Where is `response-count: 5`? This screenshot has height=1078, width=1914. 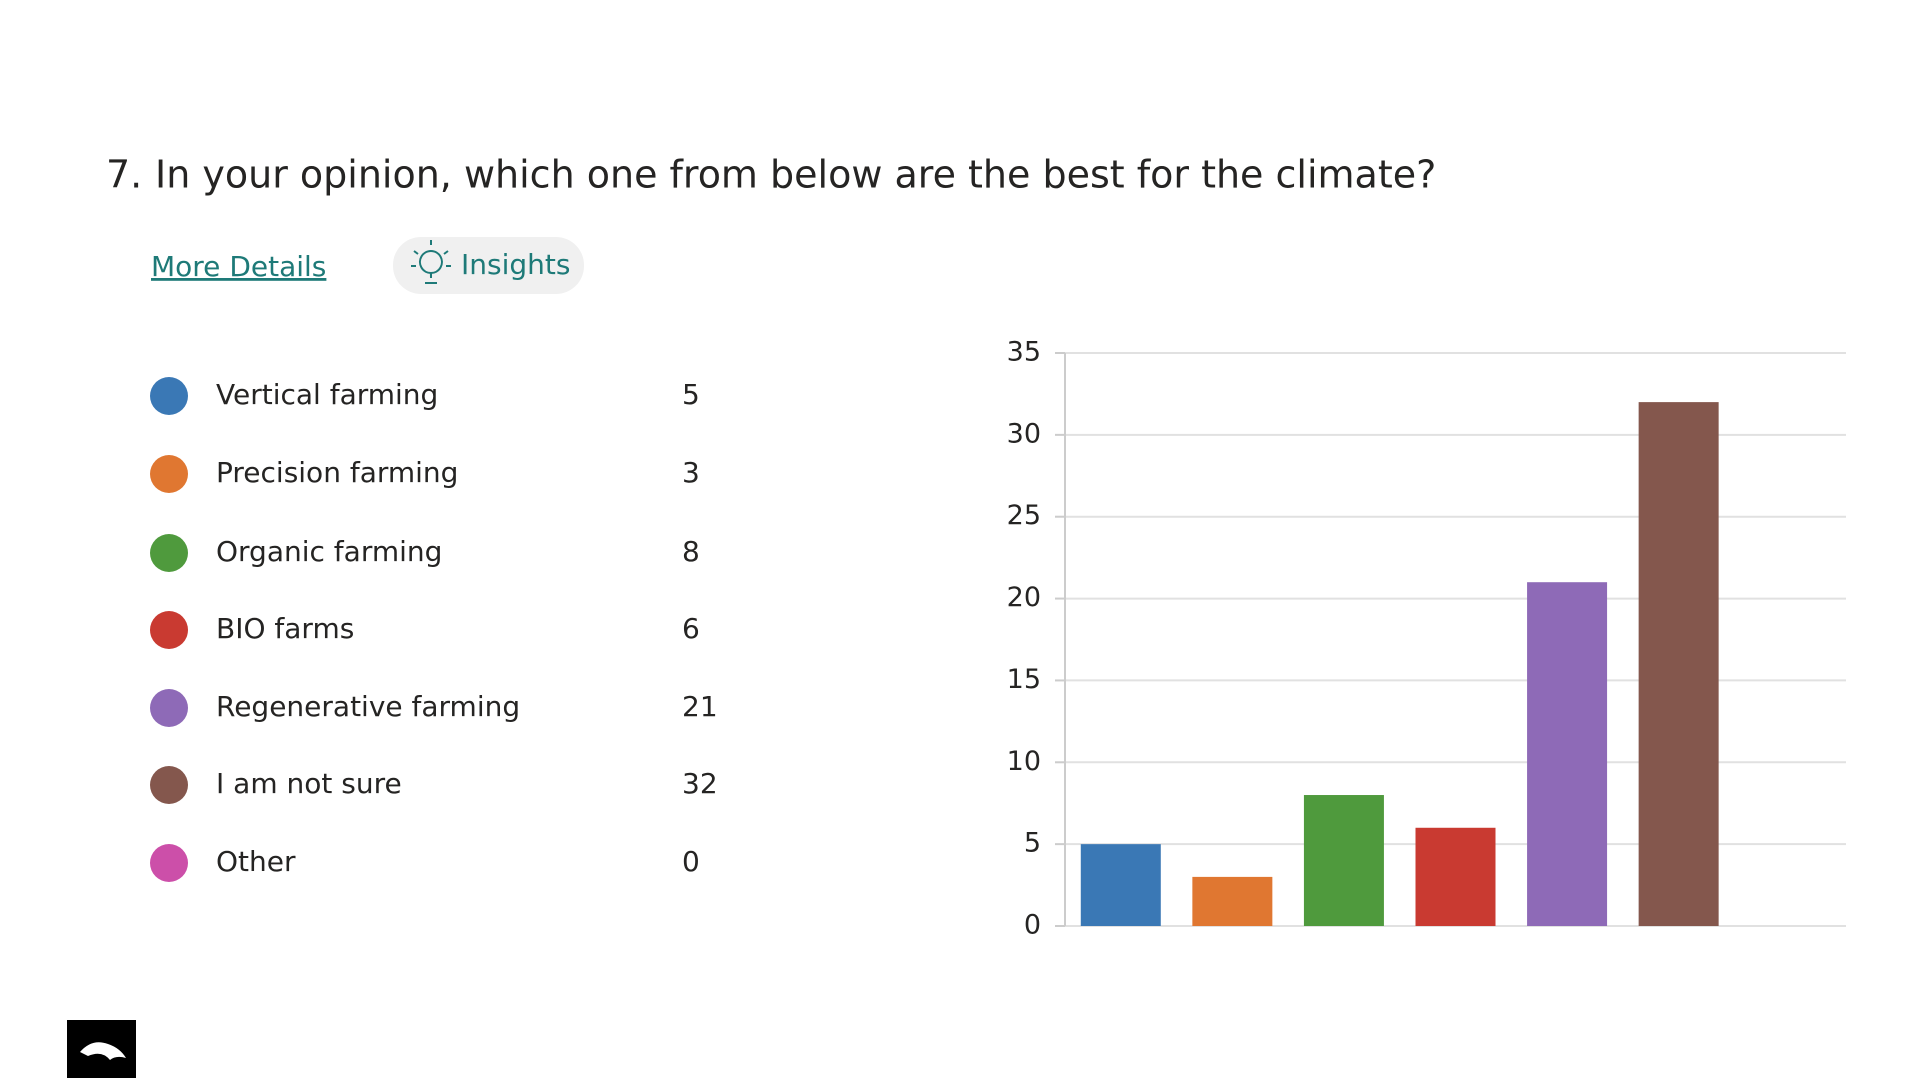 response-count: 5 is located at coordinates (691, 394).